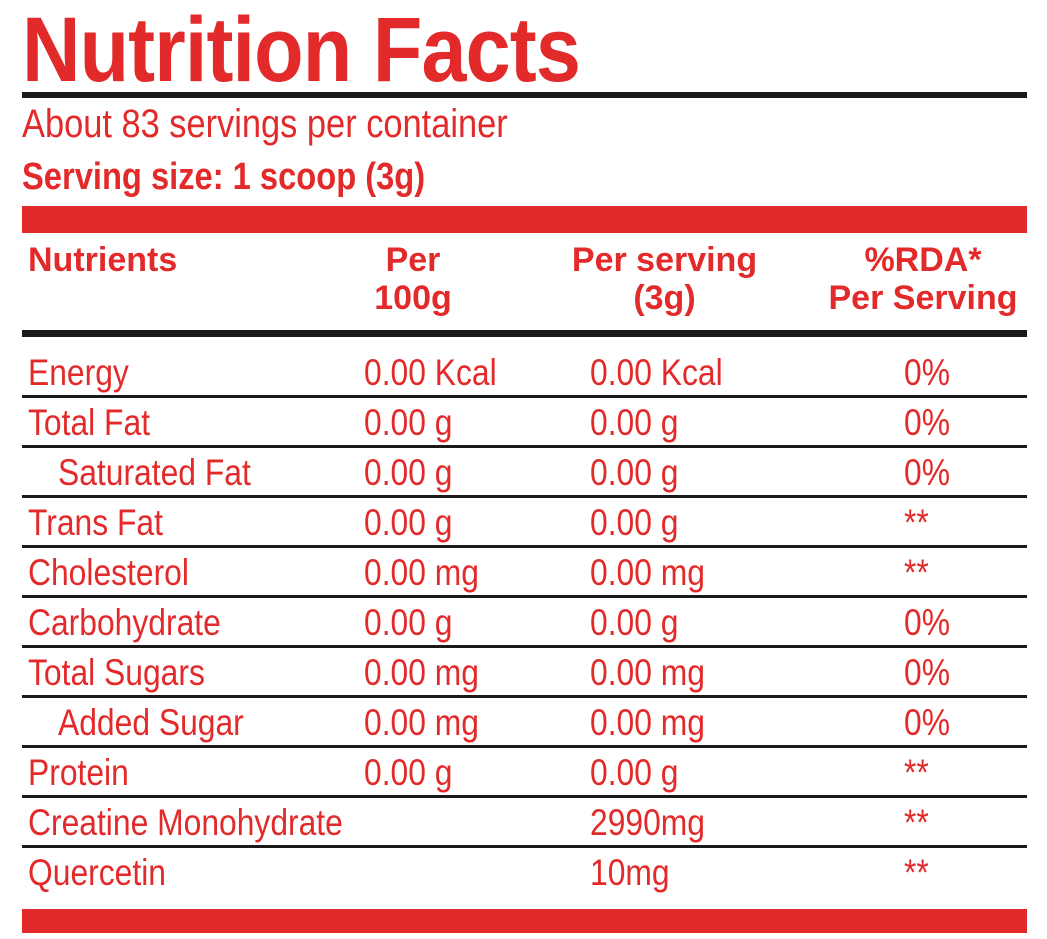 Image resolution: width=1047 pixels, height=939 pixels. Describe the element at coordinates (647, 822) in the screenshot. I see `per-serving-value: 2990mg` at that location.